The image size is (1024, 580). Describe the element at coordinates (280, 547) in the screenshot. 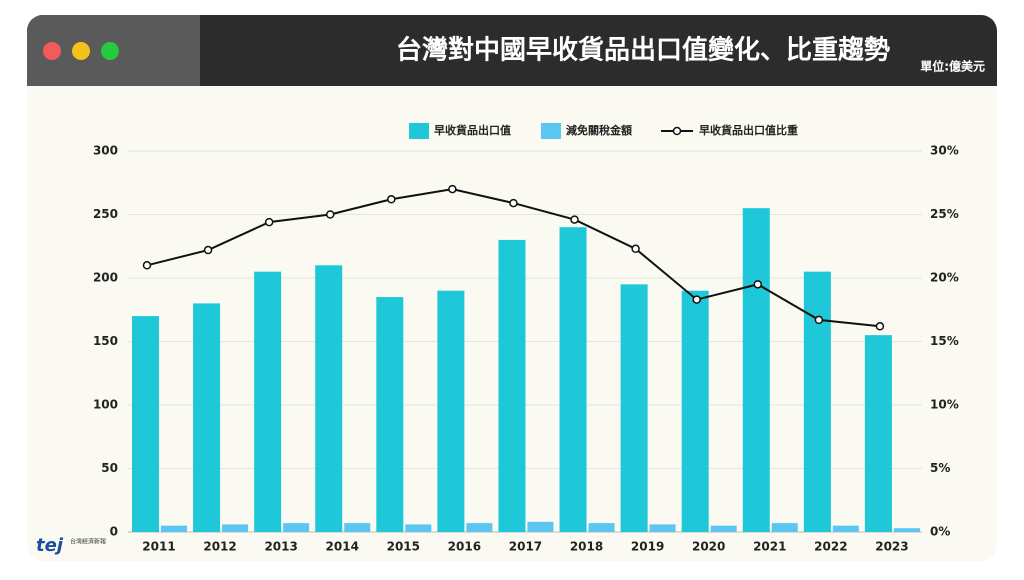

I see `x-tick-label: 2013` at that location.